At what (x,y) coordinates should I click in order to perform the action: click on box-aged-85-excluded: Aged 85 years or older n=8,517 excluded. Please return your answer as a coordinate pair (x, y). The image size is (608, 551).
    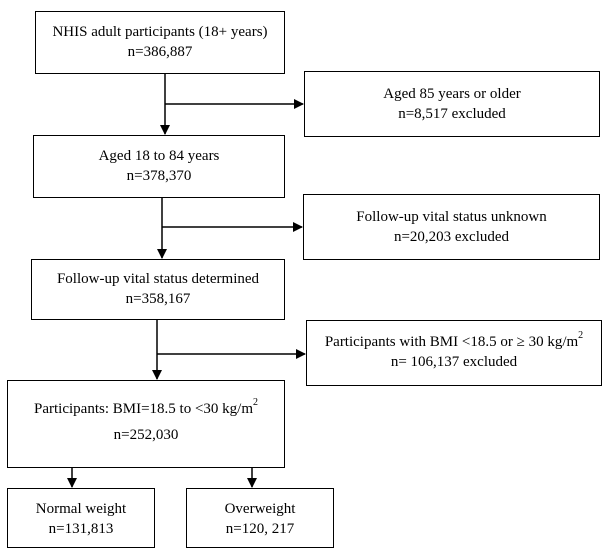
    Looking at the image, I should click on (452, 104).